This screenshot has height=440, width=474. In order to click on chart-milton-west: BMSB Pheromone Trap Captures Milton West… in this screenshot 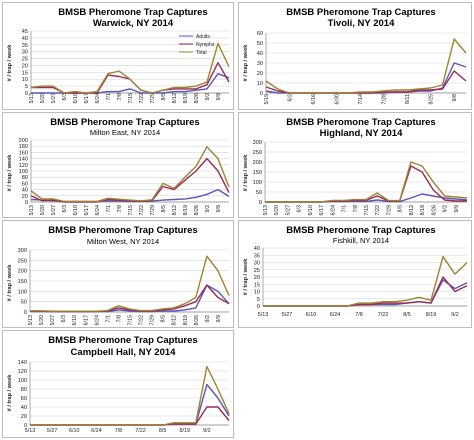, I will do `click(118, 275)`.